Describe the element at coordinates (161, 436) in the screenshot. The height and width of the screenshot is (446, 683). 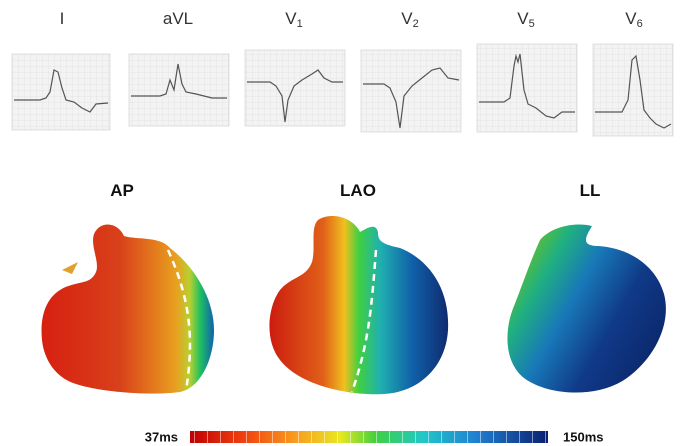
I see `colorbar-min-label: 37ms` at that location.